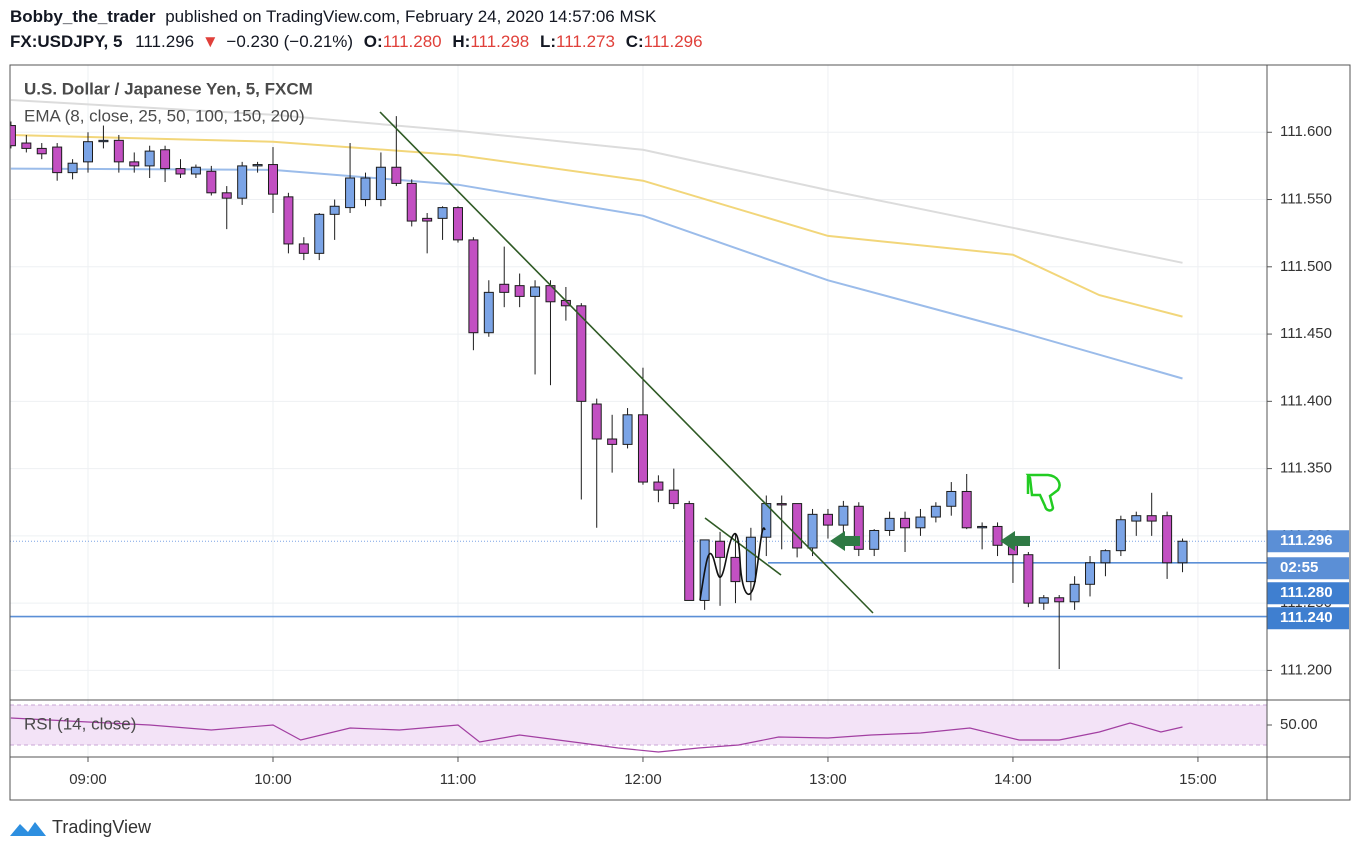 This screenshot has height=855, width=1362. Describe the element at coordinates (499, 41) in the screenshot. I see `high: 111.298` at that location.